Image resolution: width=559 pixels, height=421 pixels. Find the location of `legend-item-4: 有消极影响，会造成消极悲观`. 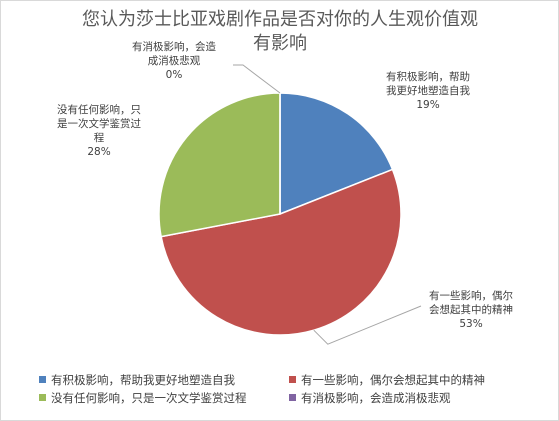

legend-item-4: 有消极影响，会造成消极悲观 is located at coordinates (370, 398).